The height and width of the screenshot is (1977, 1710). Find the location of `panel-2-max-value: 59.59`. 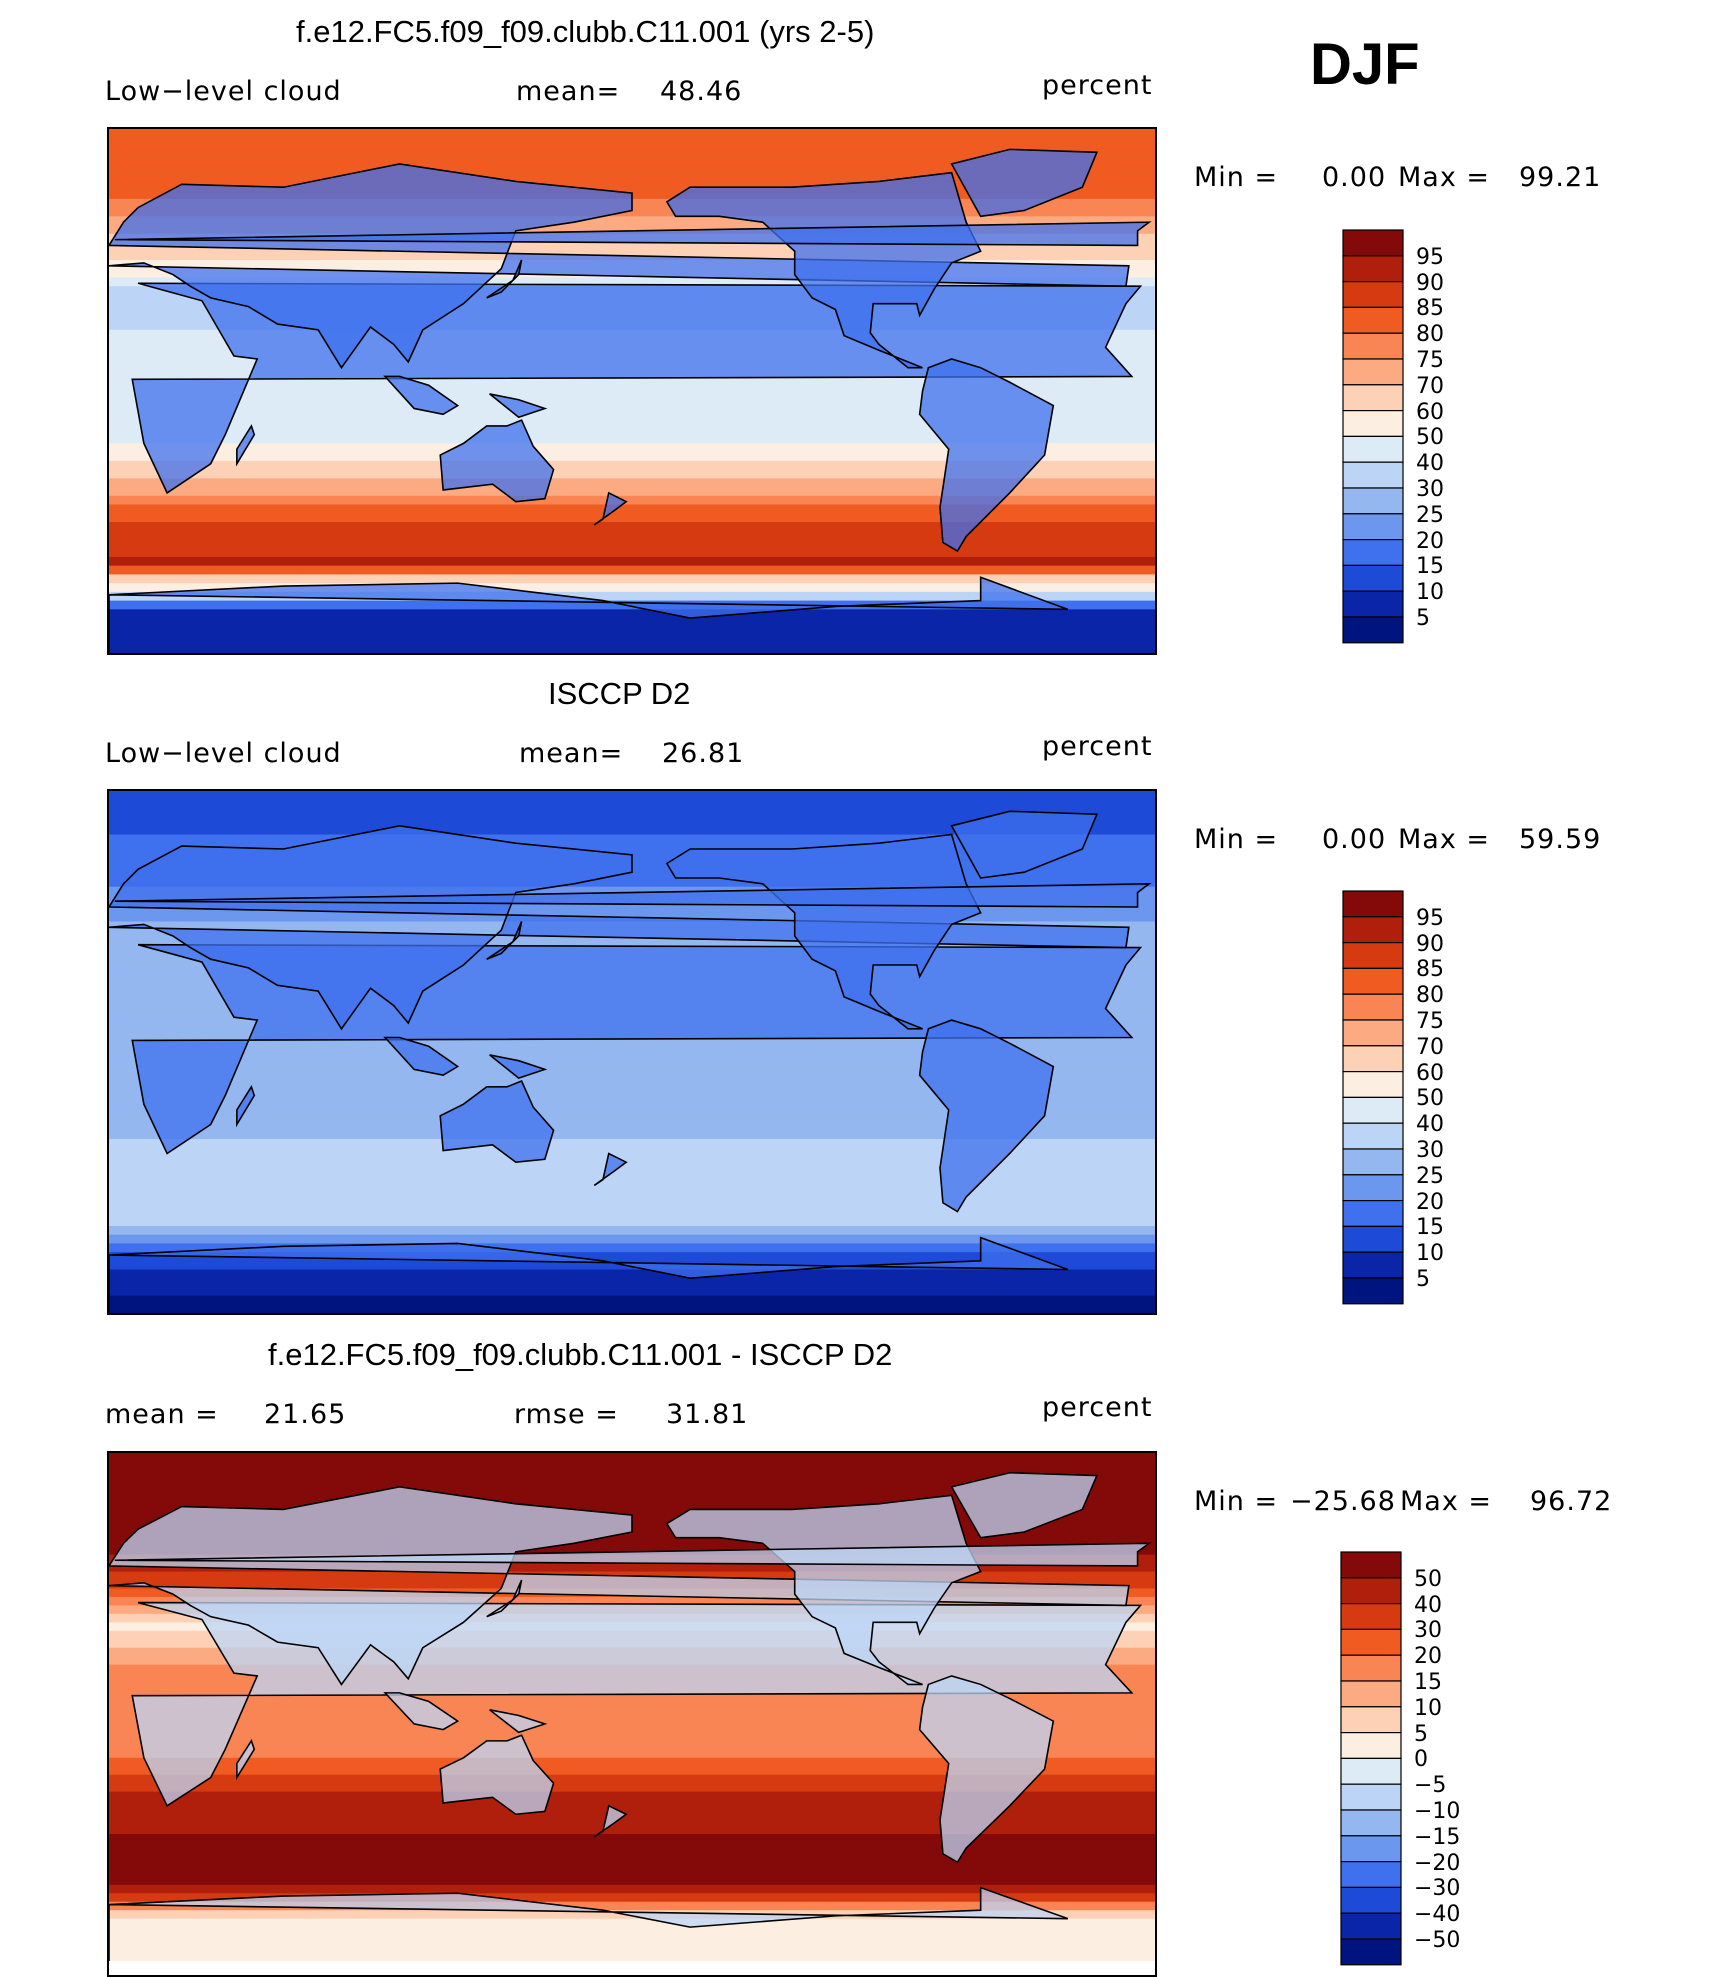

panel-2-max-value: 59.59 is located at coordinates (1560, 839).